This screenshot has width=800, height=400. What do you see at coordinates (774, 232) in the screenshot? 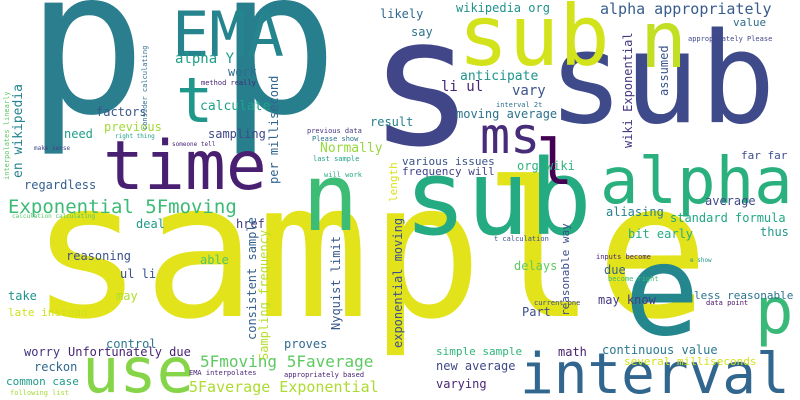
I see `word-thus: thus` at bounding box center [774, 232].